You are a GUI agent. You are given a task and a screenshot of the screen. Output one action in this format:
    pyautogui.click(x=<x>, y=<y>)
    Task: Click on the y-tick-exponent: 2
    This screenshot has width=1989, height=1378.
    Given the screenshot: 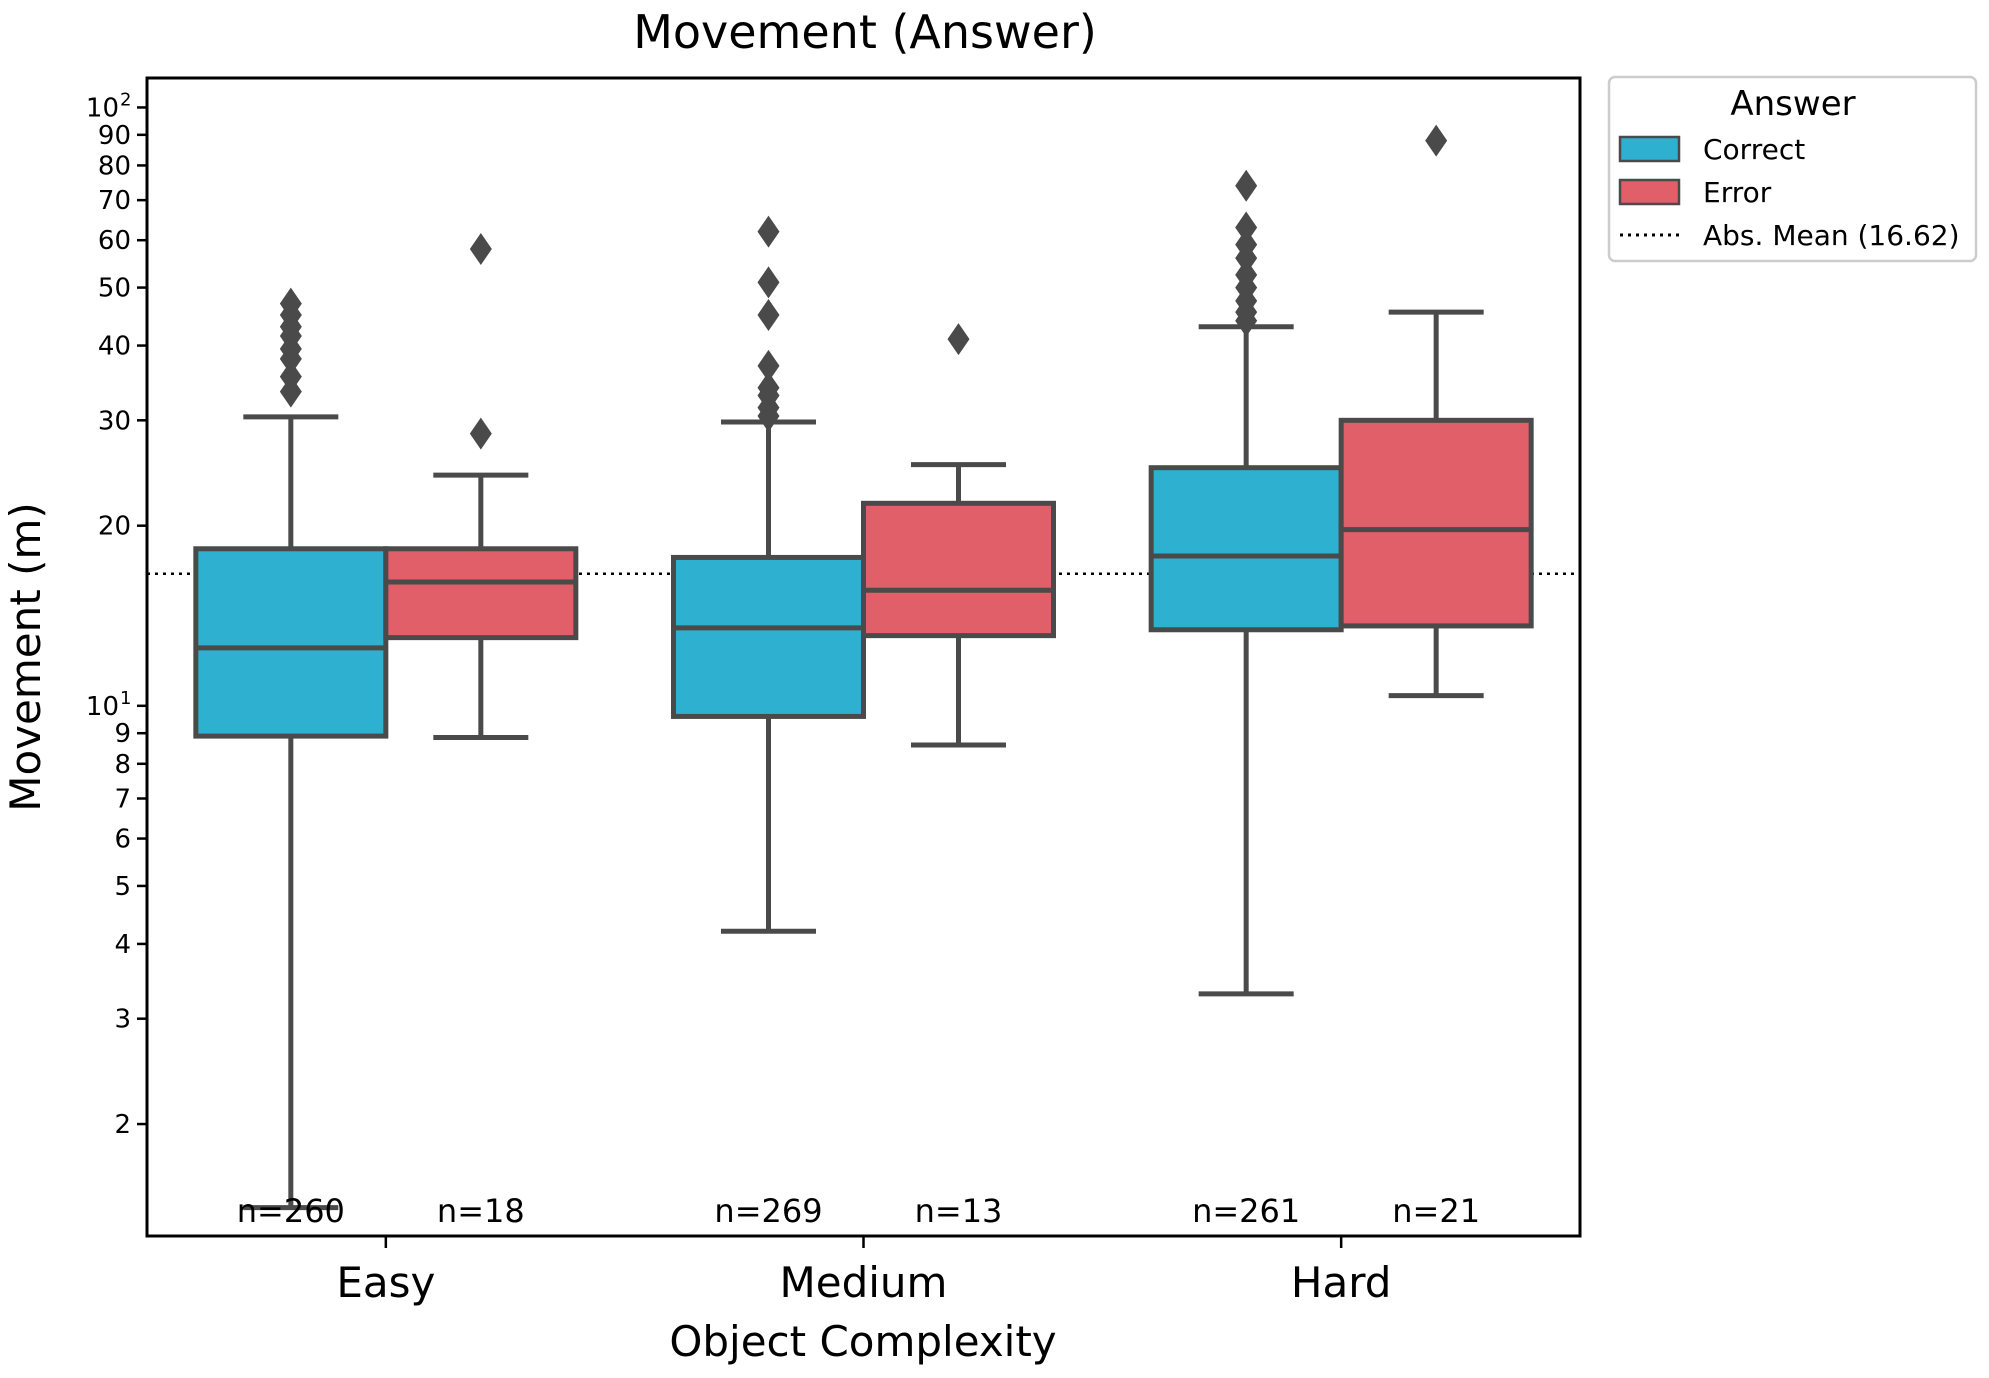 What is the action you would take?
    pyautogui.click(x=125, y=99)
    